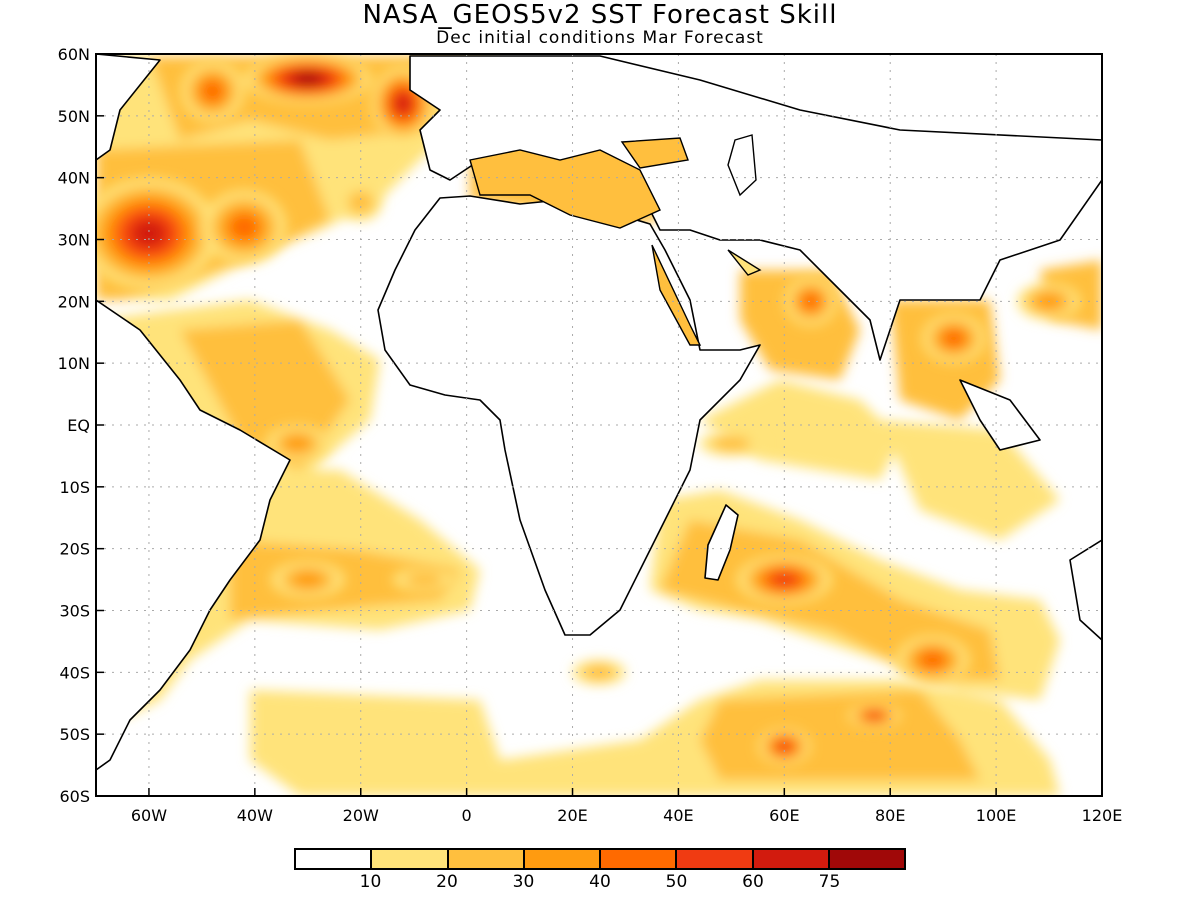  I want to click on lat-tick-label: 10S, so click(74, 487).